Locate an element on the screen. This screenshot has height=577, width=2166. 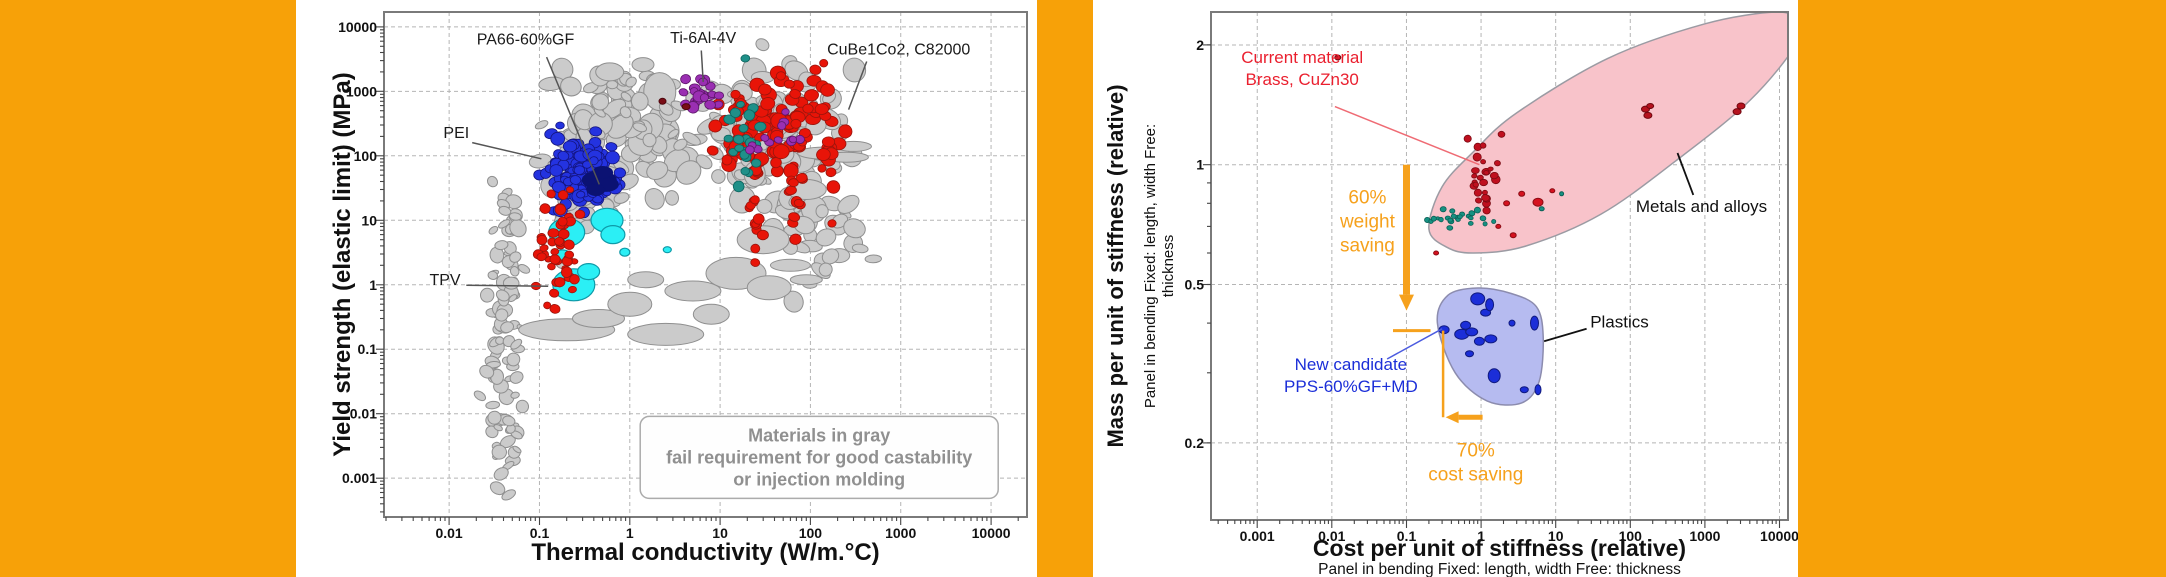
svg-text: Ti-6Al-4V is located at coordinates (703, 38).